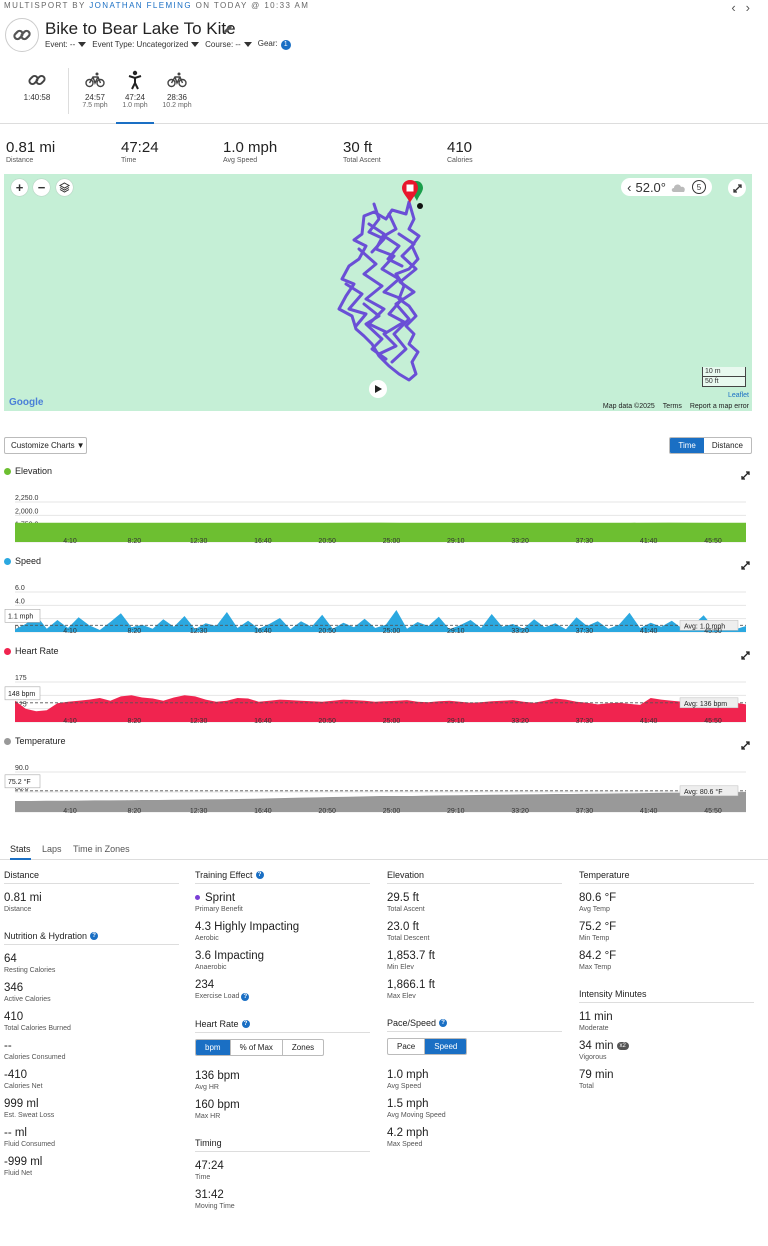 Image resolution: width=768 pixels, height=1246 pixels. I want to click on hr-percent-max-button: % of Max, so click(257, 1047).